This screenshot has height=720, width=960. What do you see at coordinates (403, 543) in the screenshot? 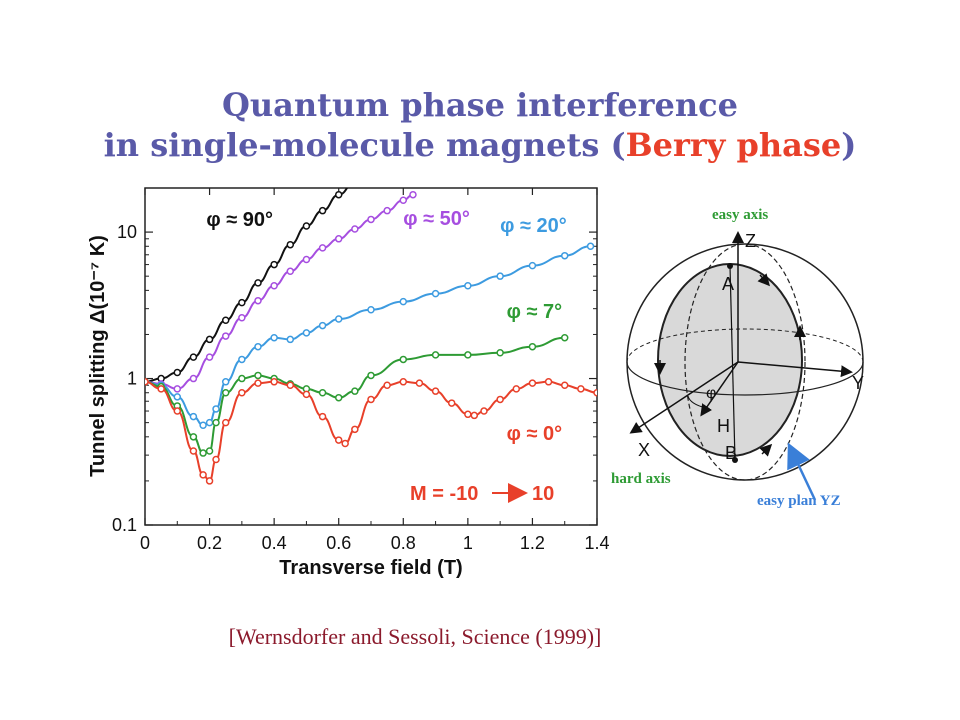
I see `x-tick-label: 0.8` at bounding box center [403, 543].